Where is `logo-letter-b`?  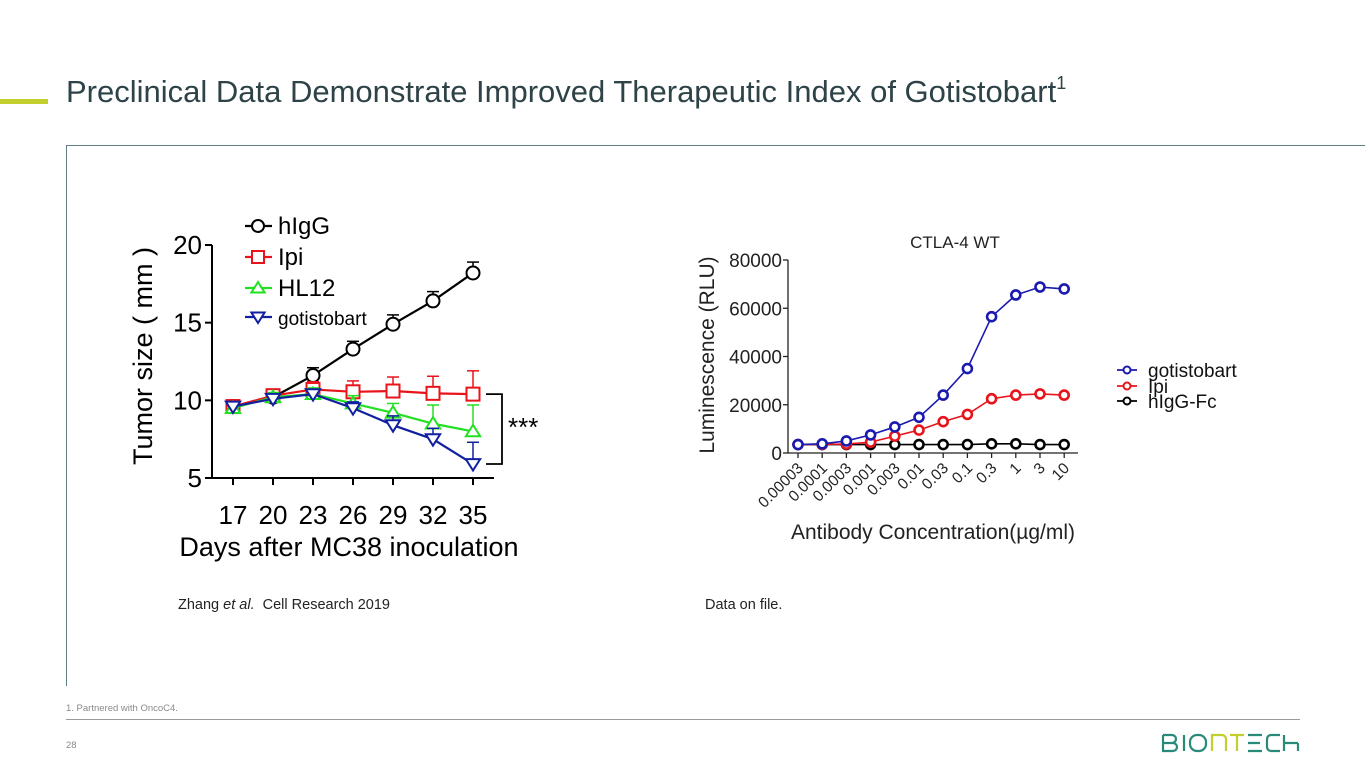
logo-letter-b is located at coordinates (1170, 743).